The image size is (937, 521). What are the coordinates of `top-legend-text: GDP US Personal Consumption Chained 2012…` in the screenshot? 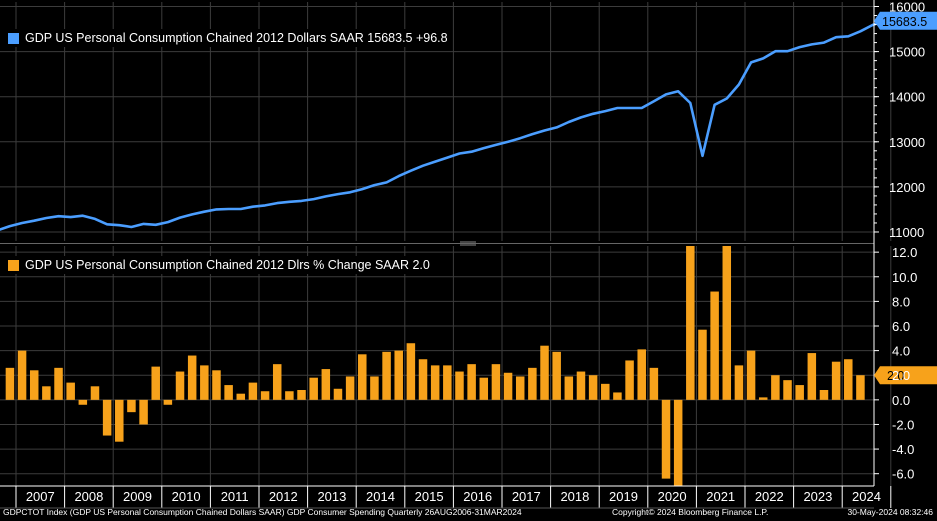 It's located at (236, 38).